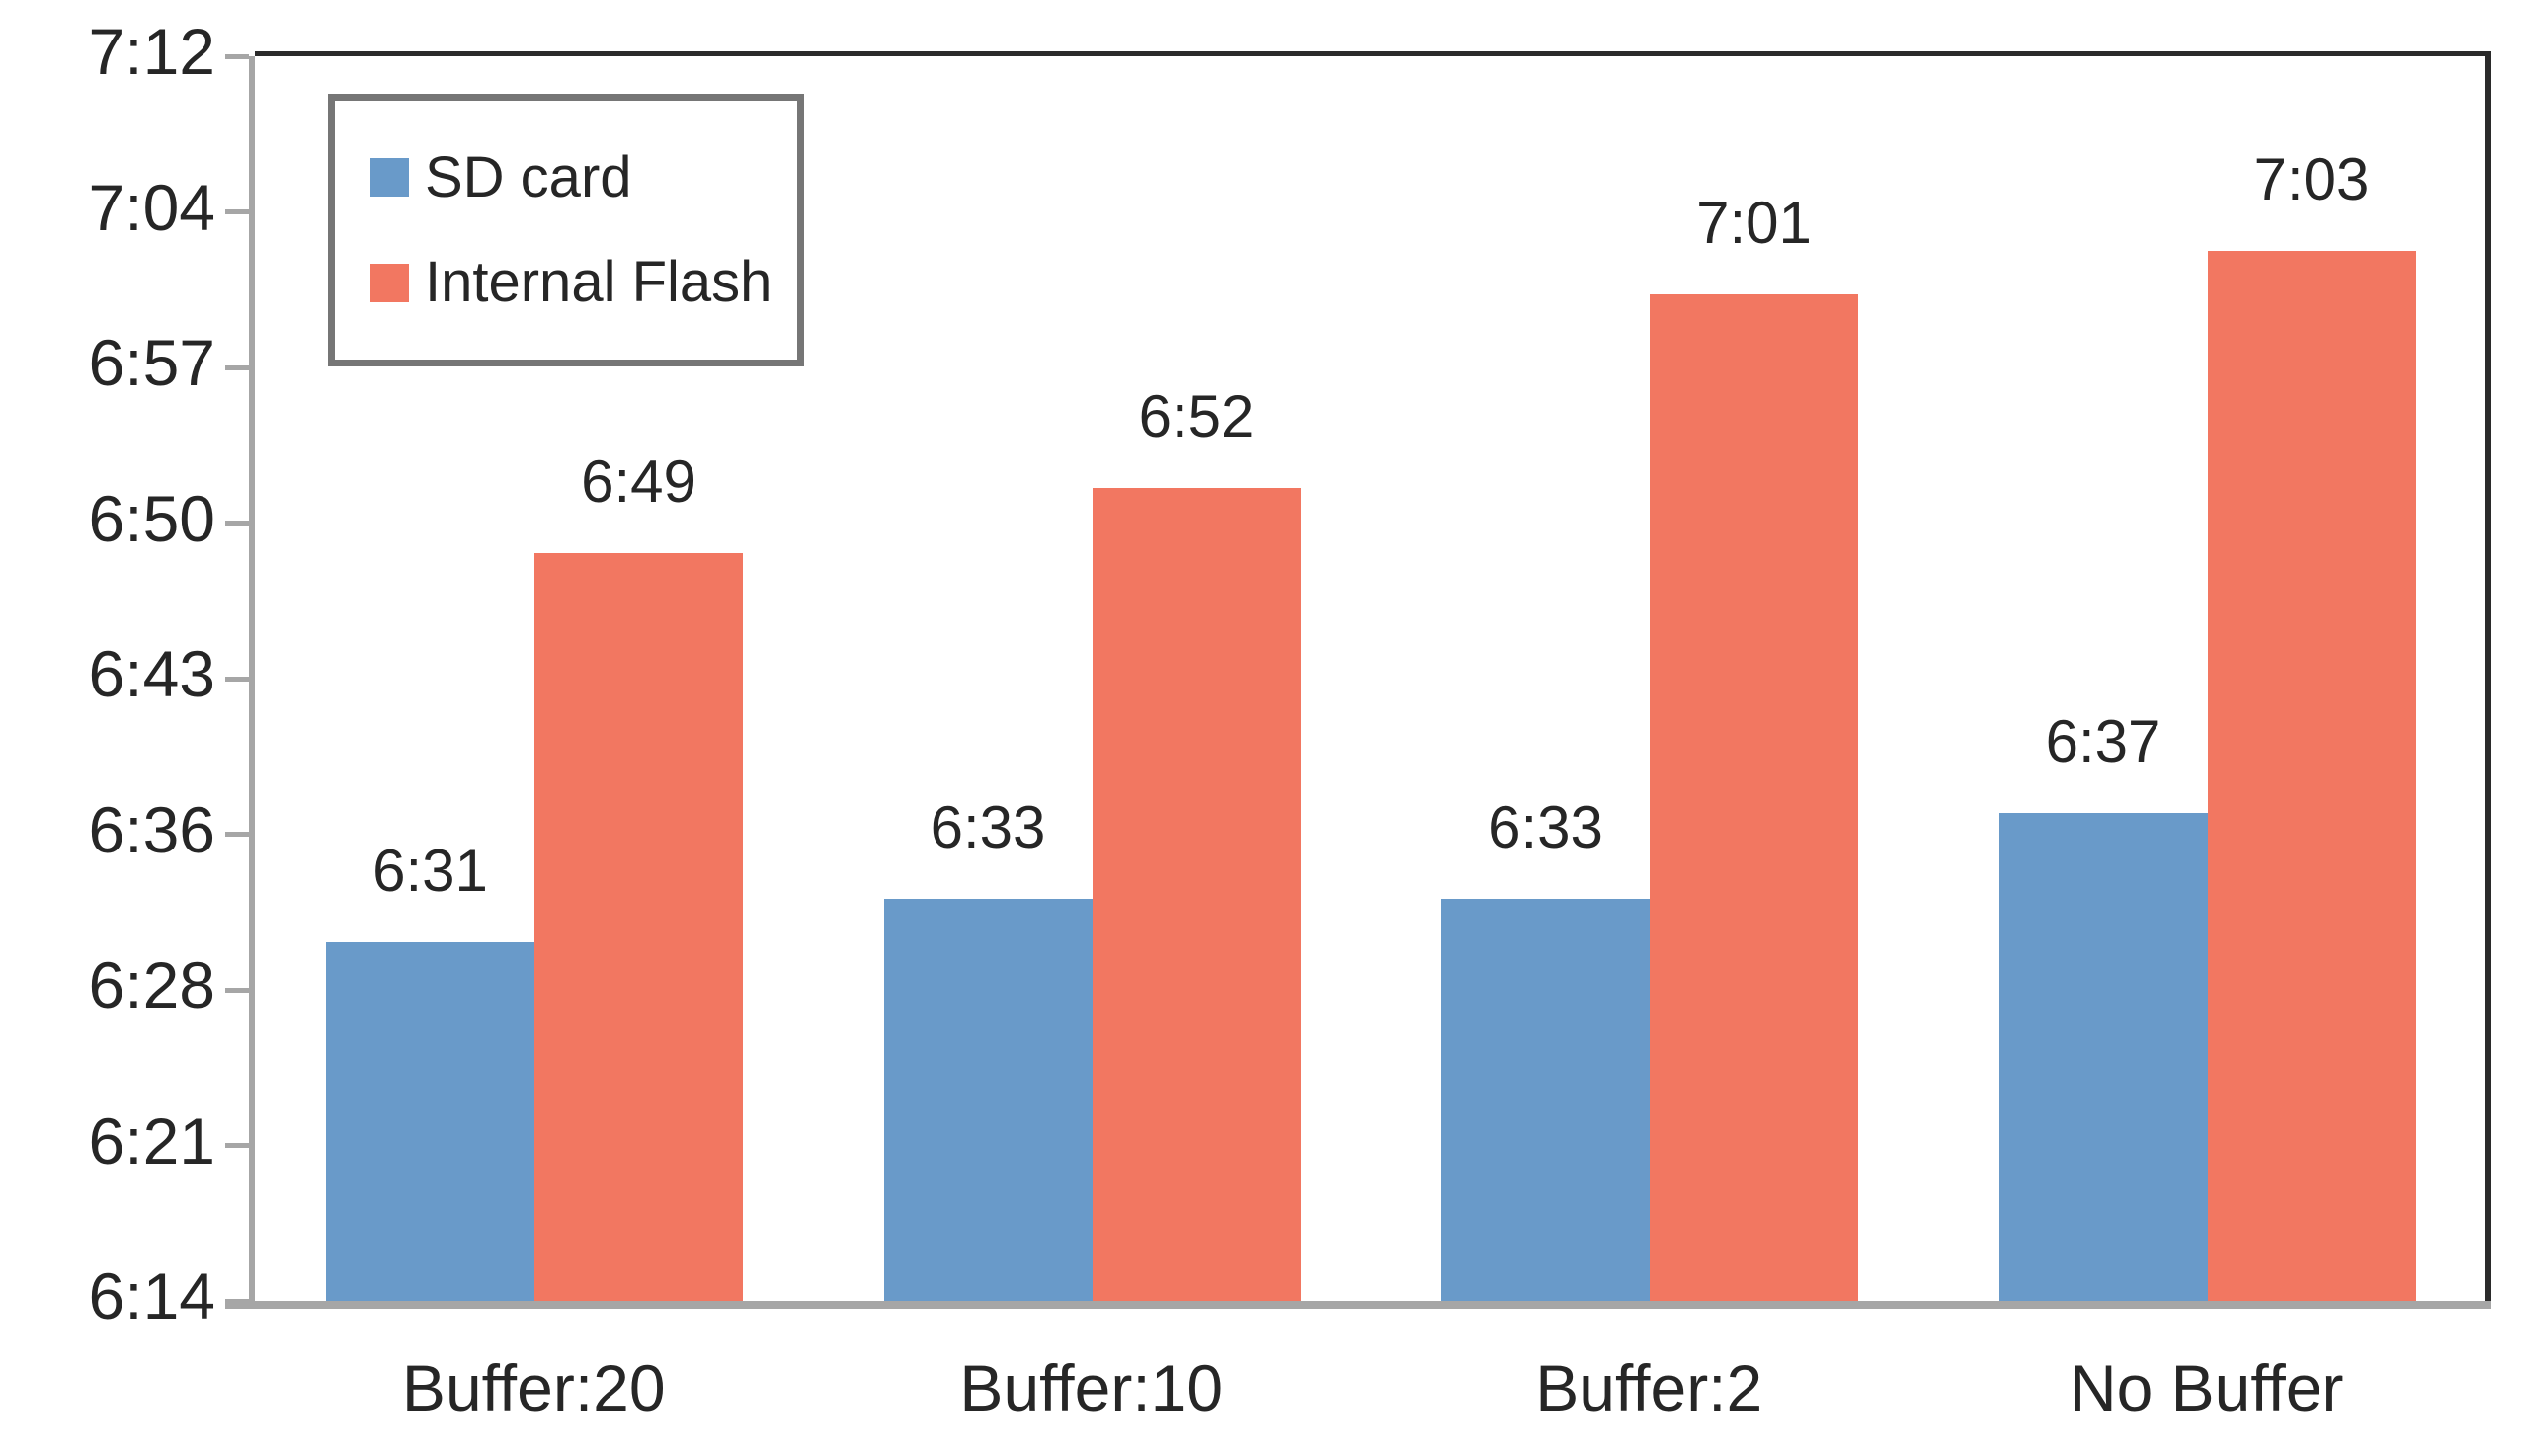  Describe the element at coordinates (1649, 1387) in the screenshot. I see `x-axis-label-buffer:2: Buffer:2` at that location.